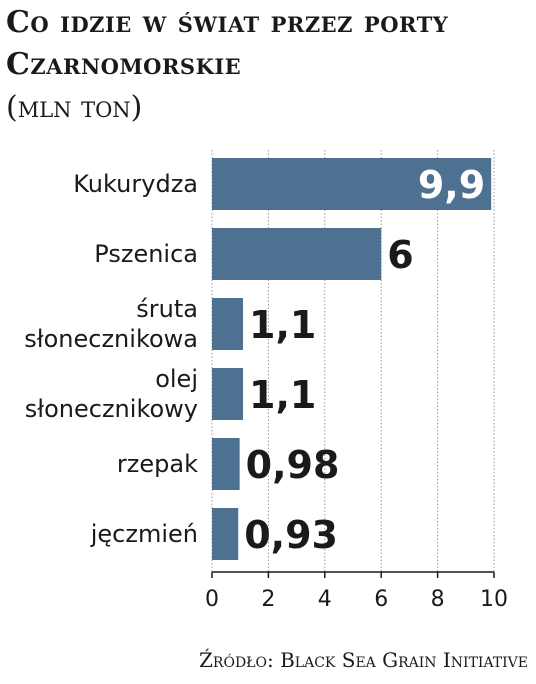  What do you see at coordinates (268, 599) in the screenshot?
I see `x-tick-label: 2` at bounding box center [268, 599].